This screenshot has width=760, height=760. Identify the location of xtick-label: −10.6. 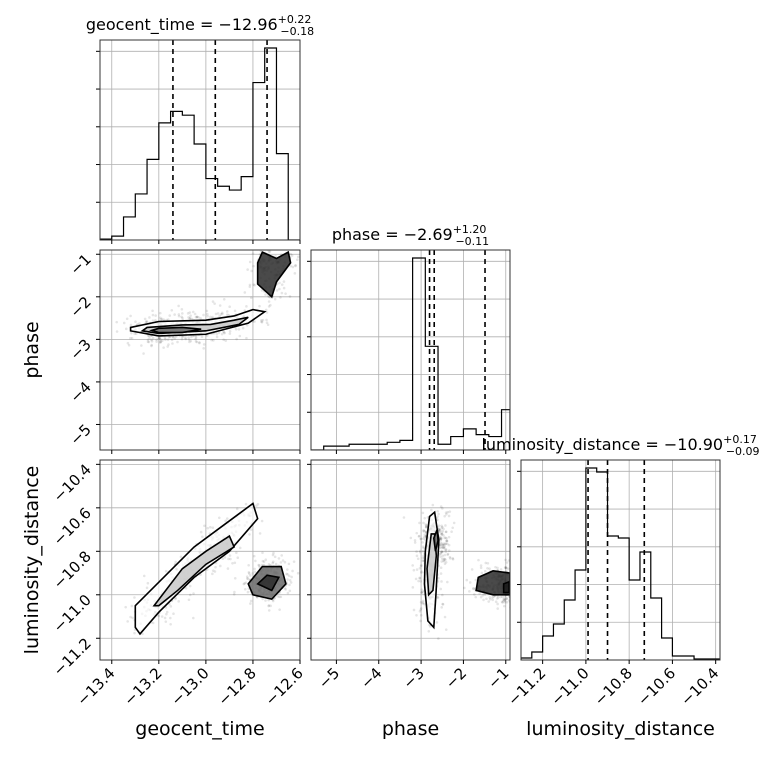
(656, 686).